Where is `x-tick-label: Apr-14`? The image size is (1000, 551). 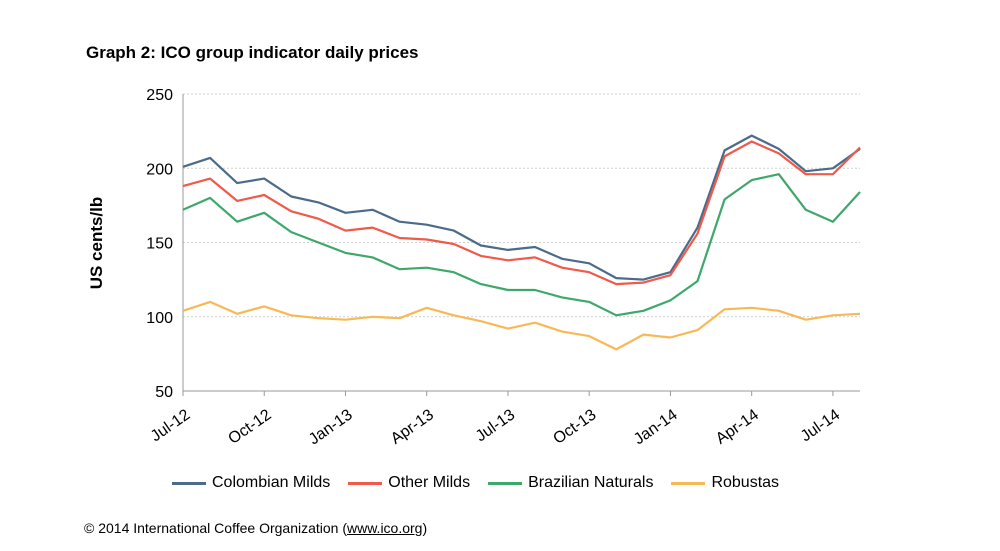
x-tick-label: Apr-14 is located at coordinates (737, 427).